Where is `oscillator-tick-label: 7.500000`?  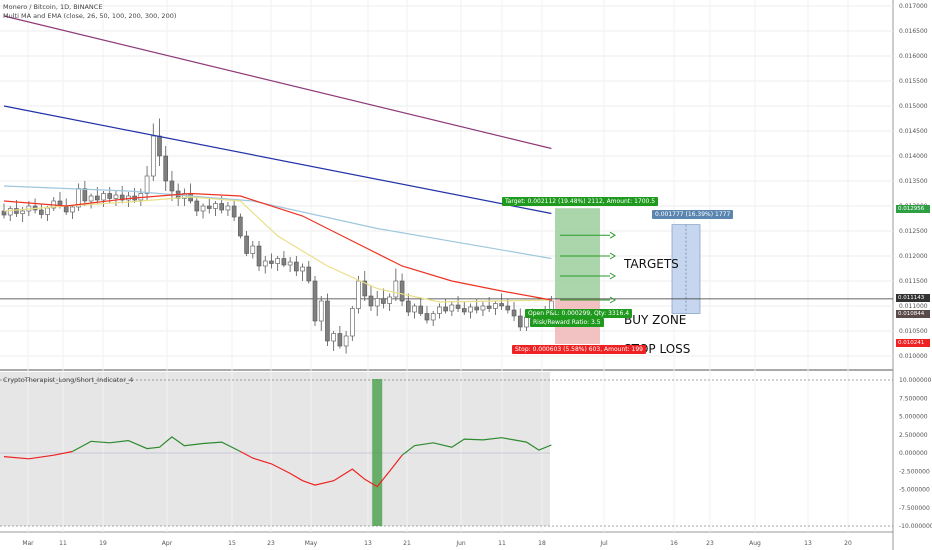
oscillator-tick-label: 7.500000 is located at coordinates (913, 398).